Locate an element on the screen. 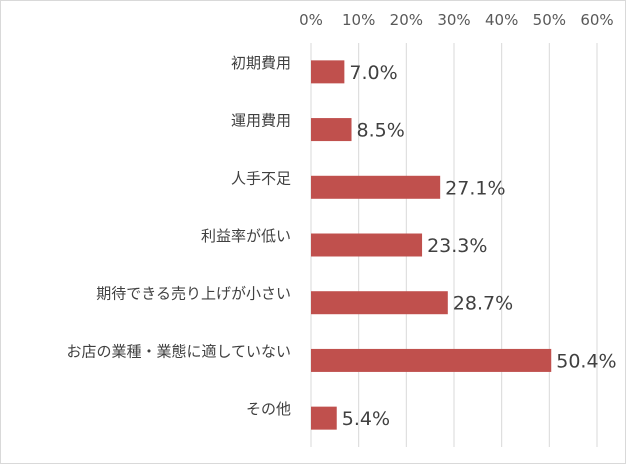 Image resolution: width=626 pixels, height=464 pixels. category-label: その他 is located at coordinates (268, 409).